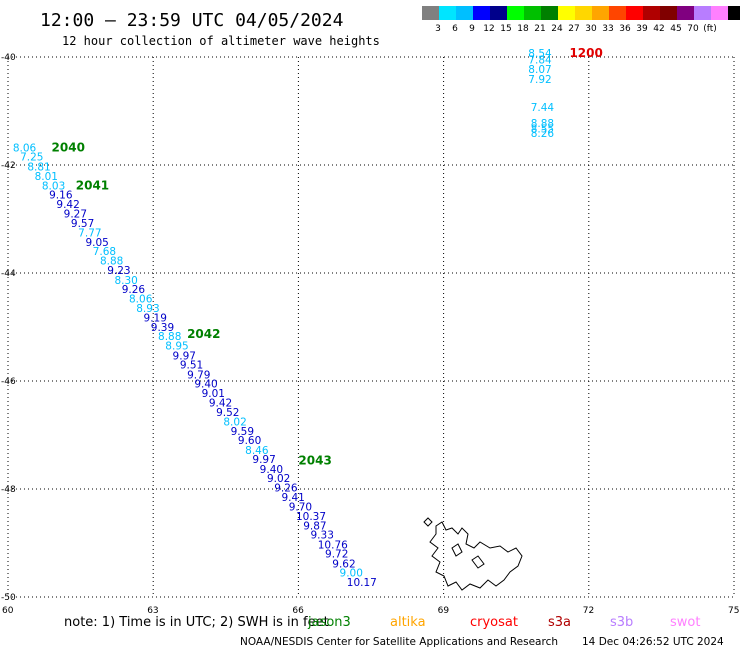  What do you see at coordinates (8, 611) in the screenshot?
I see `lon-label: 60` at bounding box center [8, 611].